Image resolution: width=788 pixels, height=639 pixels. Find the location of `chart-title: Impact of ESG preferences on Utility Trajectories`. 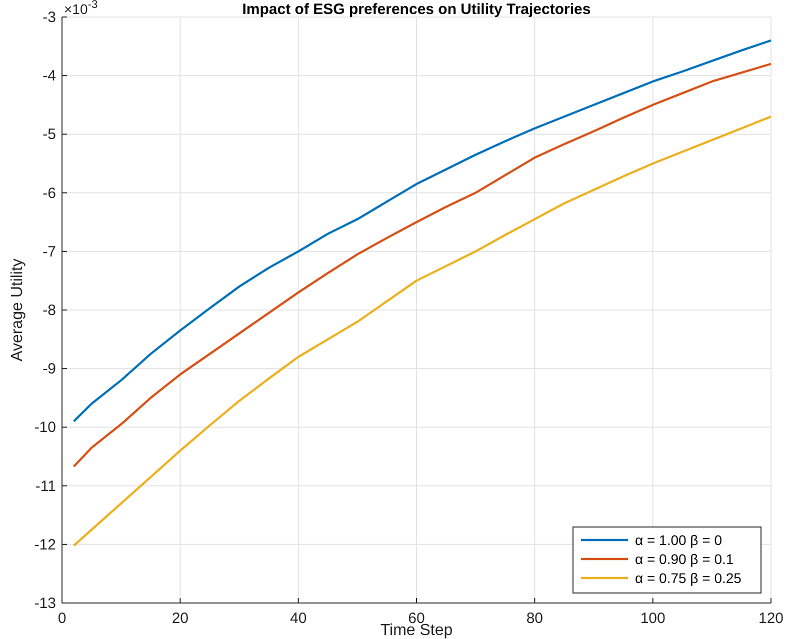

chart-title: Impact of ESG preferences on Utility Trajectories is located at coordinates (416, 9).